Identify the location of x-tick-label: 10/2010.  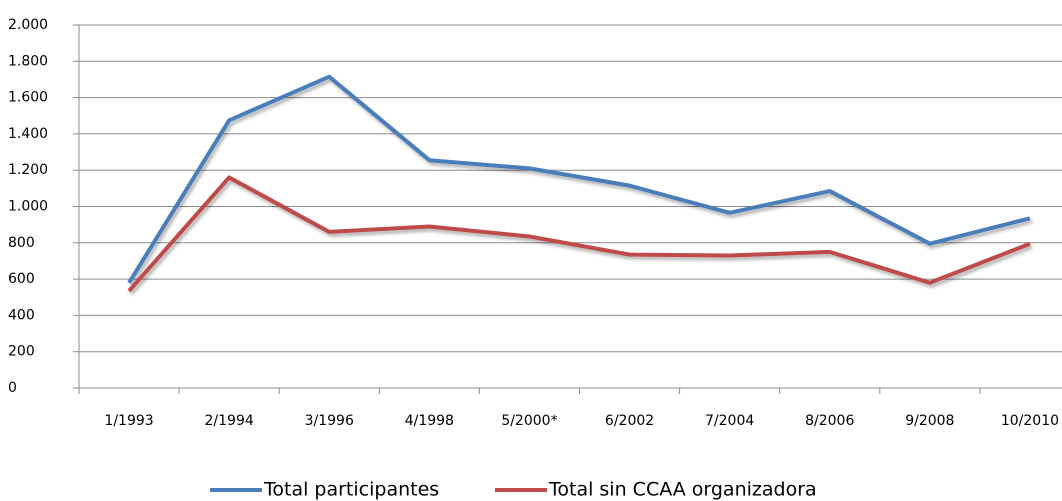
(1030, 421).